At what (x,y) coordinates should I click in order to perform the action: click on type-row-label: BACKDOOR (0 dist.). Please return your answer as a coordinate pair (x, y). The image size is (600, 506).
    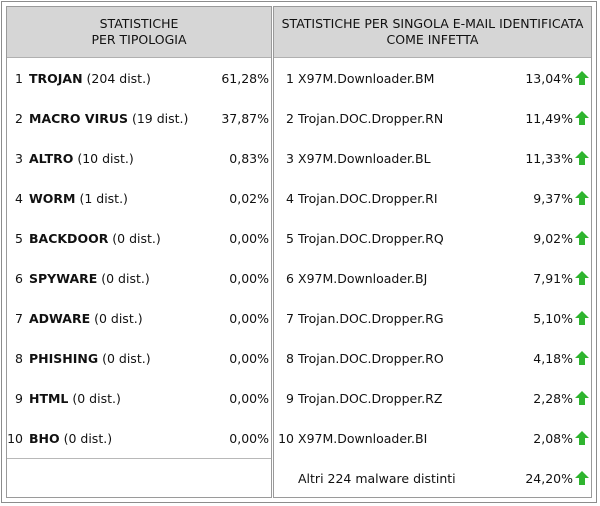
    Looking at the image, I should click on (114, 238).